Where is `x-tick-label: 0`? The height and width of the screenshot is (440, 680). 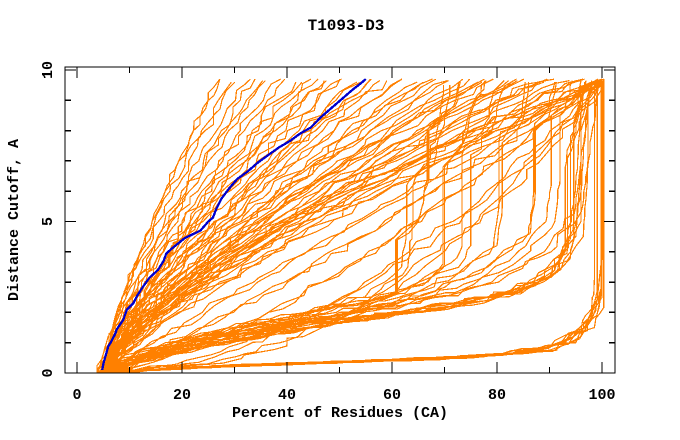
x-tick-label: 0 is located at coordinates (76, 395).